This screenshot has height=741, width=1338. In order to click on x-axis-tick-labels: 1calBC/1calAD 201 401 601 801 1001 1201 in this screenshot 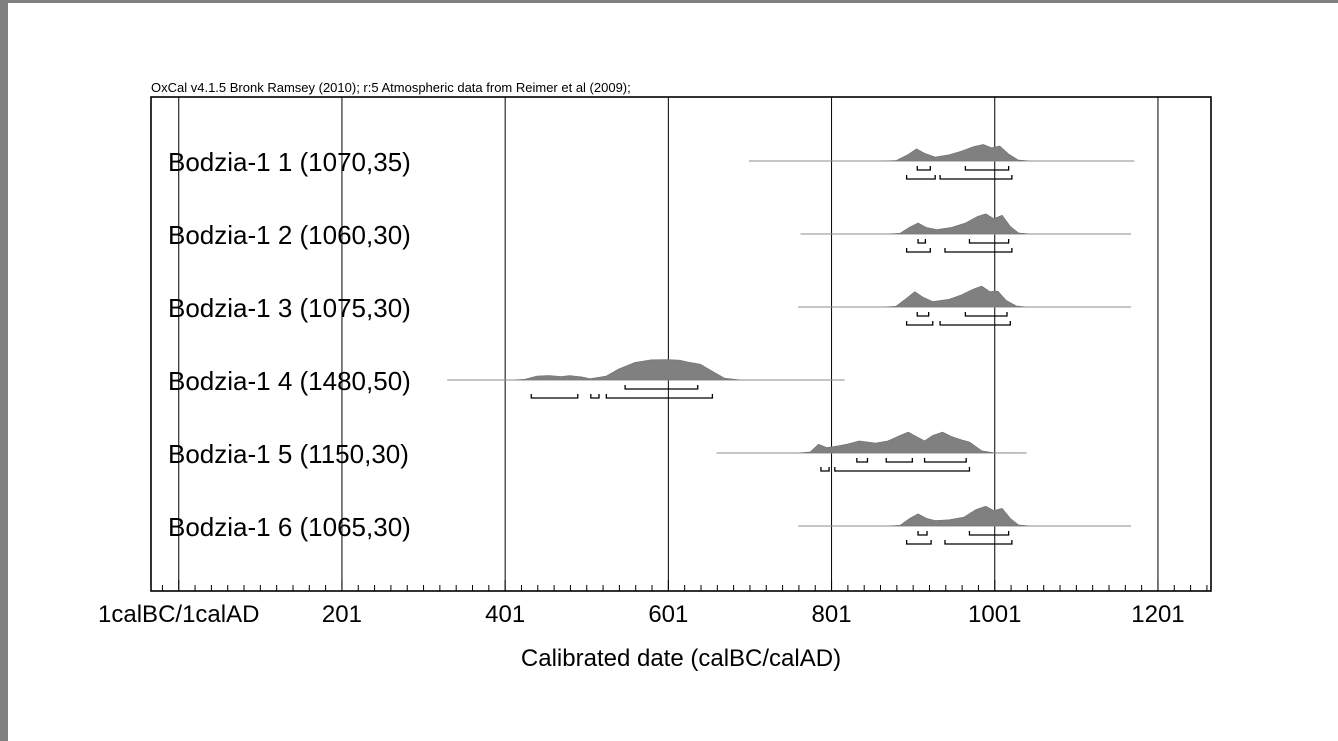, I will do `click(641, 614)`.